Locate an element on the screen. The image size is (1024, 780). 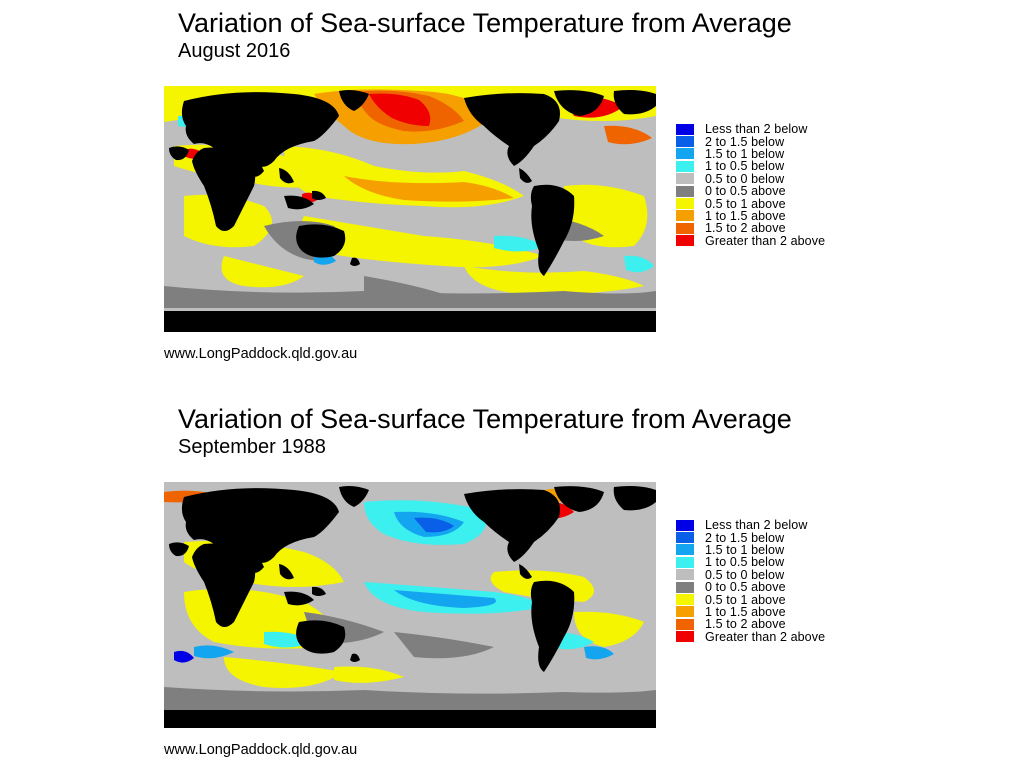
map-subtitle: September 1988 is located at coordinates (252, 447).